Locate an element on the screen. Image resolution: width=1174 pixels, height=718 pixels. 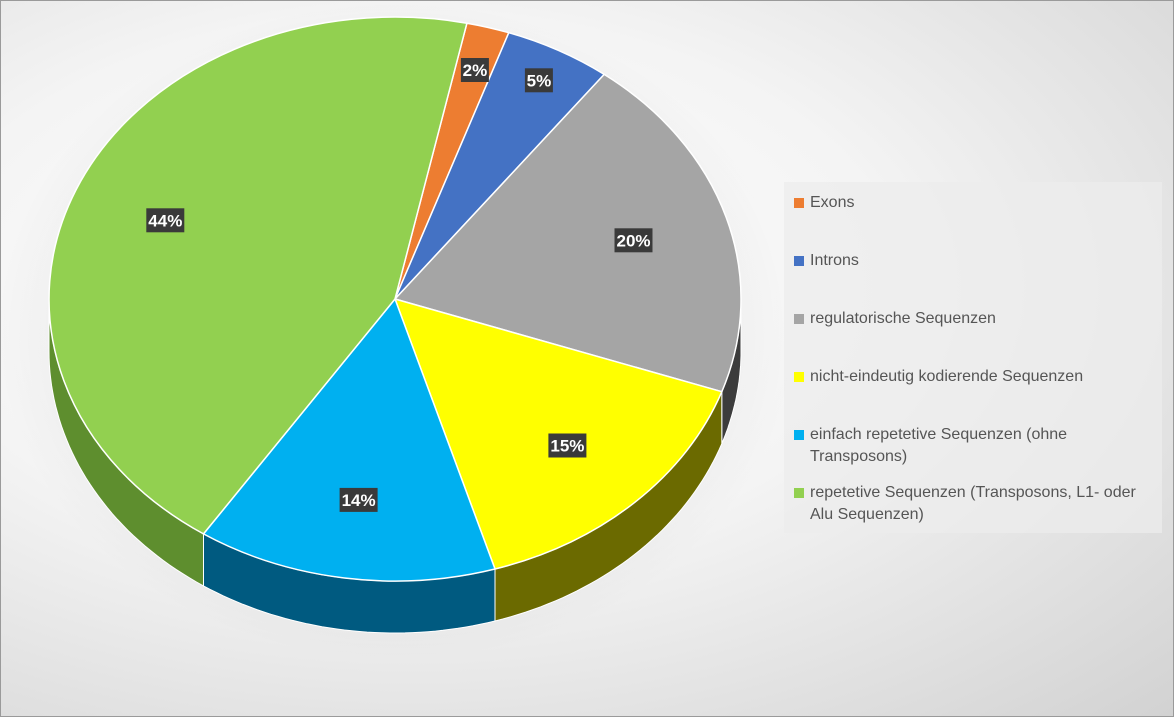
legend-label: nicht-eindeutig kodierende Sequenzen is located at coordinates (947, 376).